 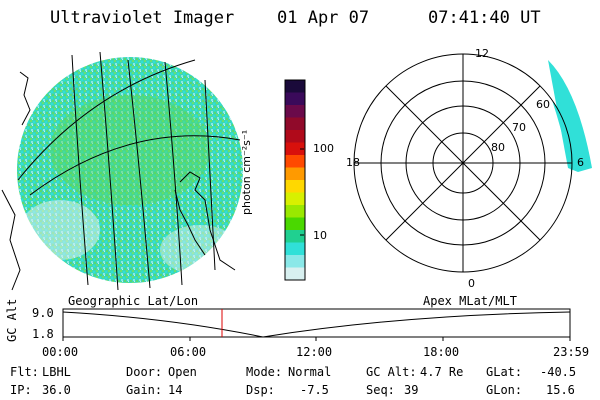 What do you see at coordinates (543, 104) in the screenshot?
I see `mlat-label-60: 60` at bounding box center [543, 104].